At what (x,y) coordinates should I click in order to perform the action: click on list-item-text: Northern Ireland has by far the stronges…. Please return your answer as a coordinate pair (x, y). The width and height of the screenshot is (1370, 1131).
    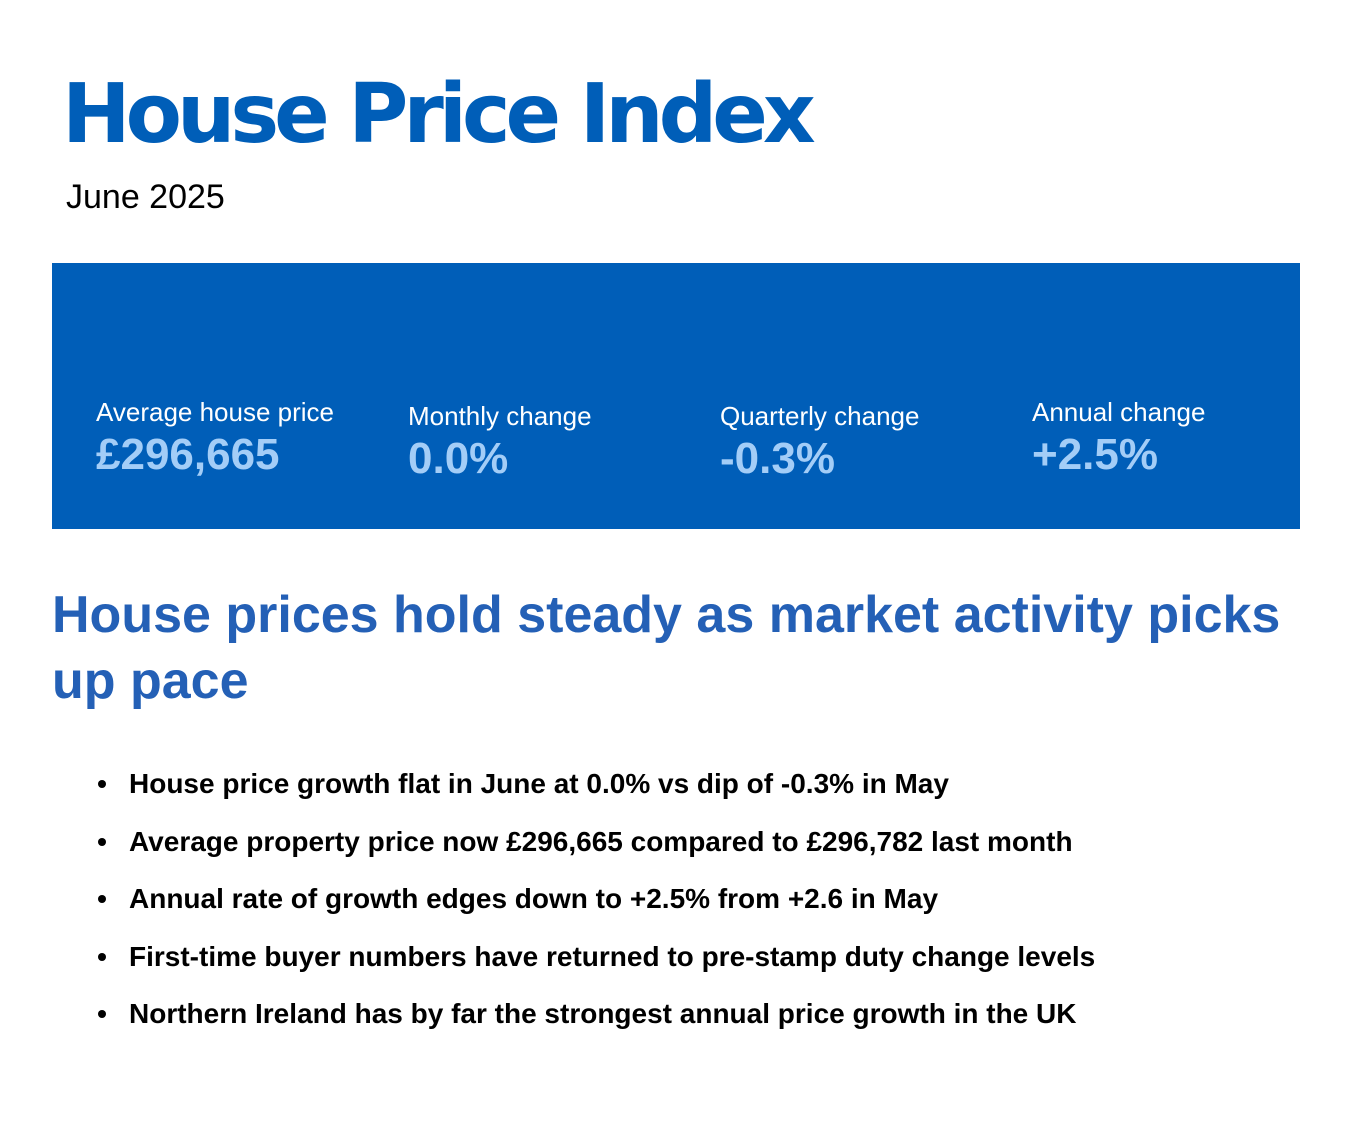
    Looking at the image, I should click on (603, 1013).